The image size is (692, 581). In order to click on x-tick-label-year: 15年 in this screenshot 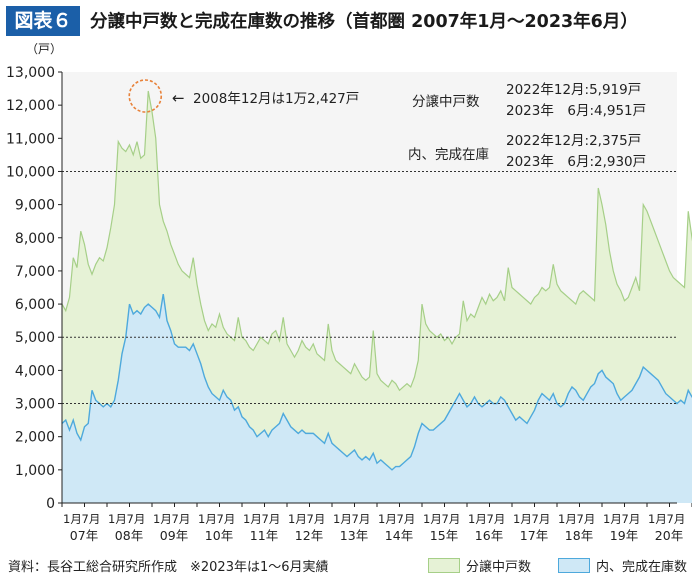, I will do `click(444, 535)`.